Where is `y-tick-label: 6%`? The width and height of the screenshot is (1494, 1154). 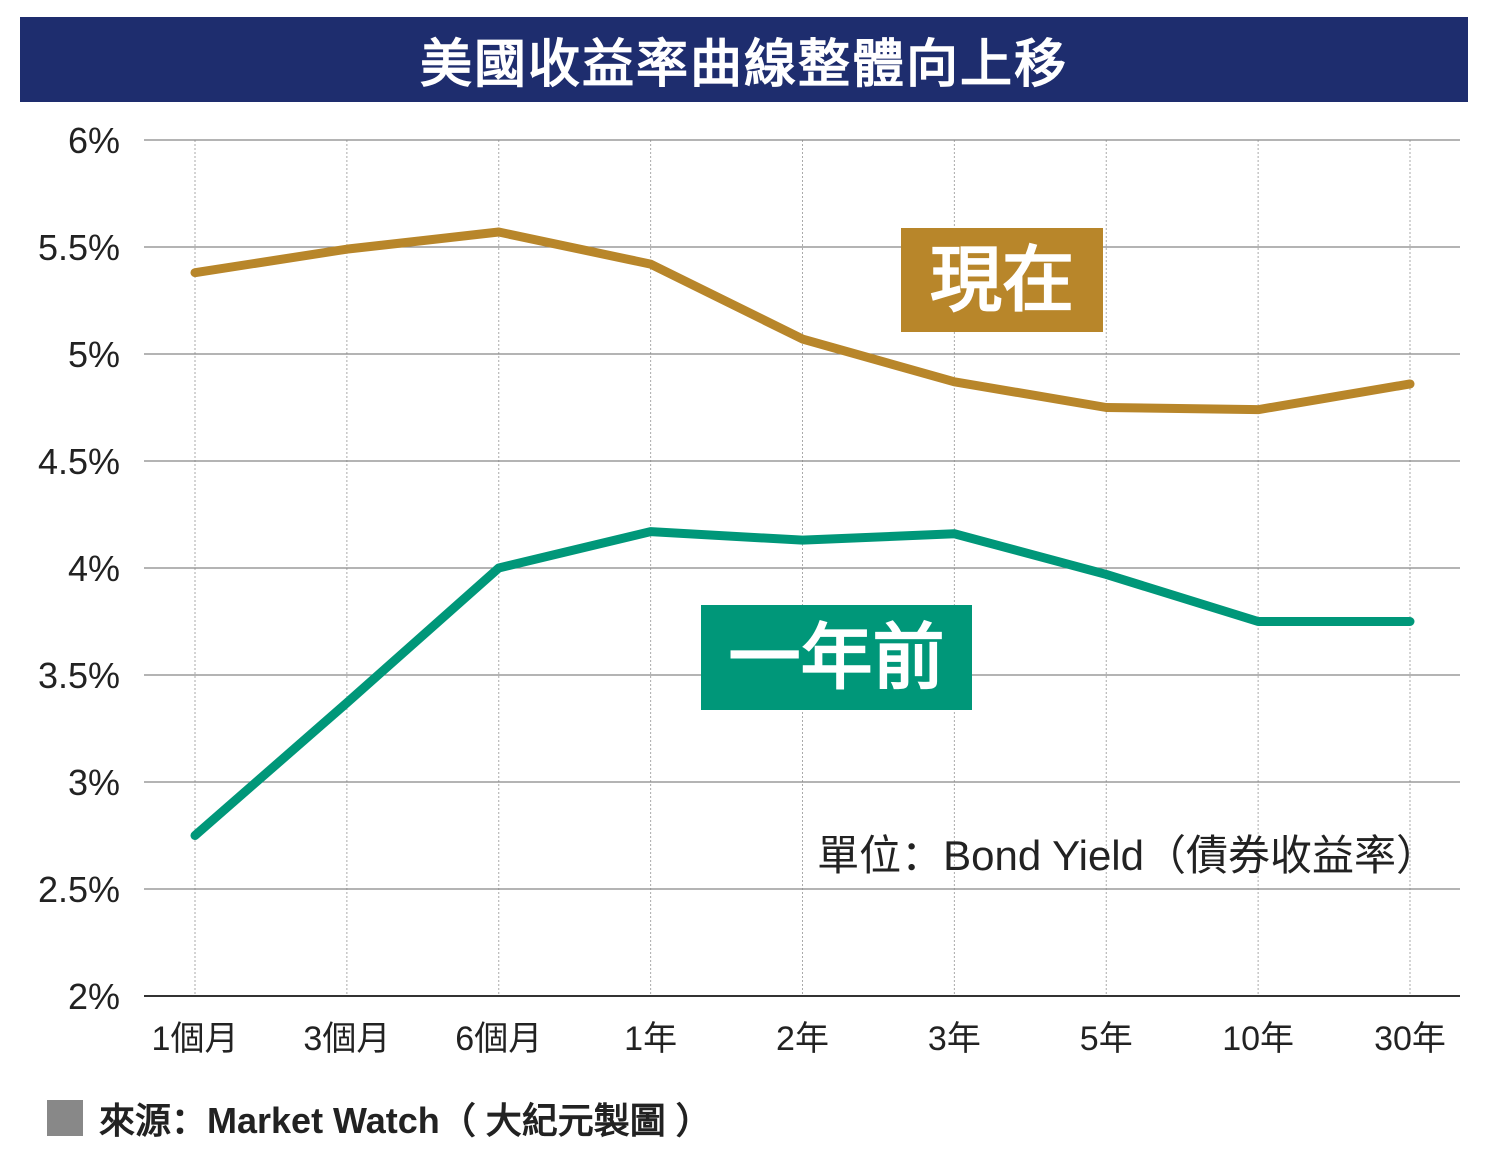
y-tick-label: 6% is located at coordinates (94, 140).